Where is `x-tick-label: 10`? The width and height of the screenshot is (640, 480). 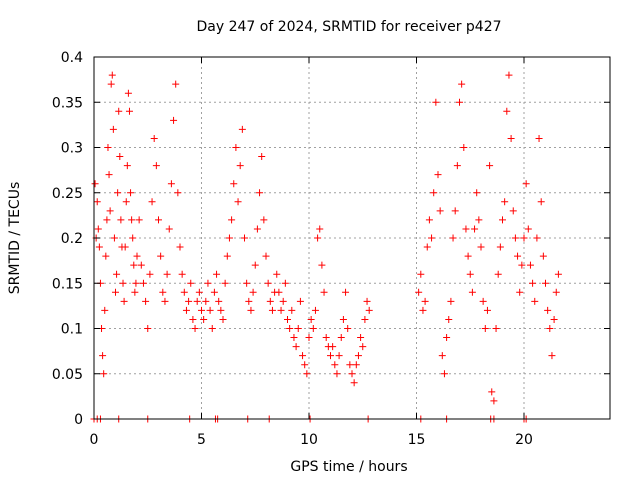
x-tick-label: 10 is located at coordinates (309, 440).